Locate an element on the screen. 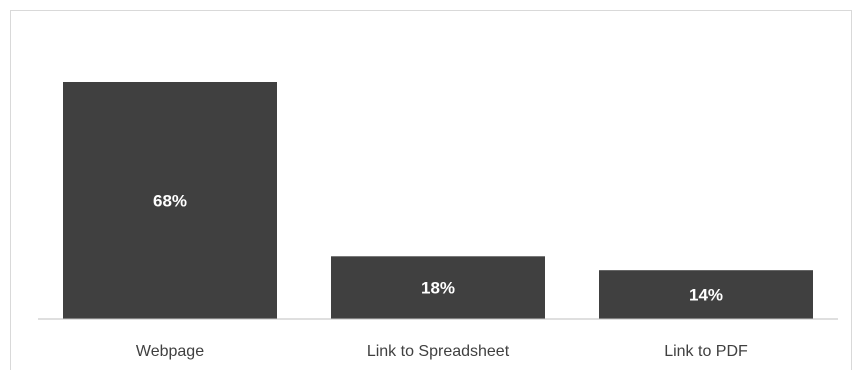 Image resolution: width=858 pixels, height=370 pixels. value-label: 14% is located at coordinates (706, 295).